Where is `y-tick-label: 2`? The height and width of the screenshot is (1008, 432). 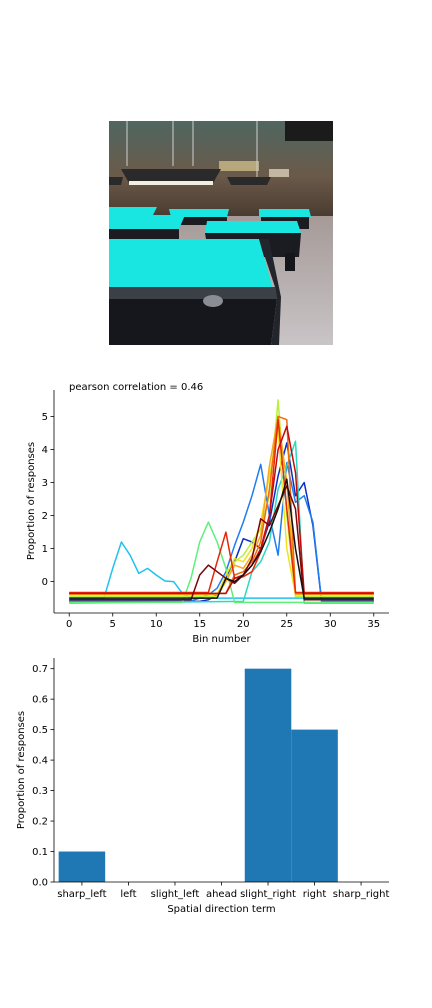 y-tick-label: 2 is located at coordinates (45, 516).